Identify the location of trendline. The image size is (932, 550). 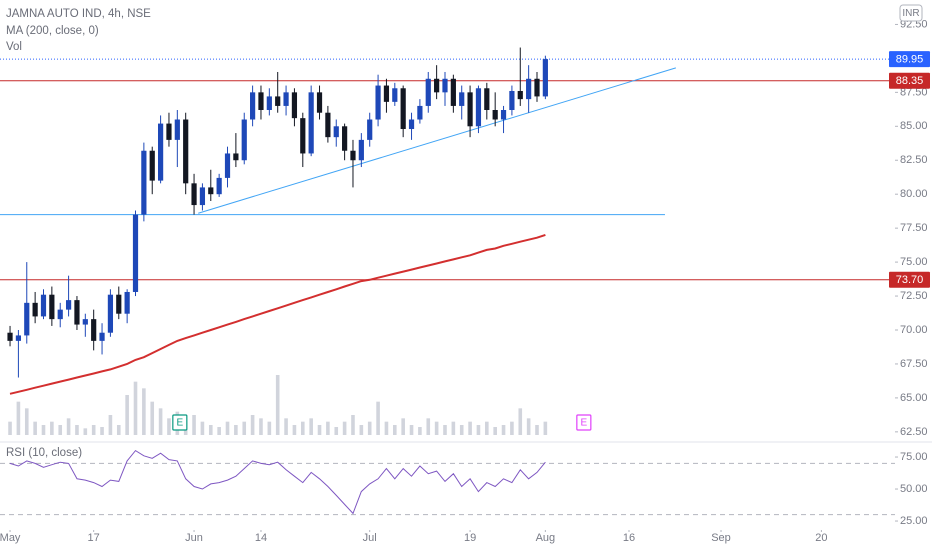
(437, 140).